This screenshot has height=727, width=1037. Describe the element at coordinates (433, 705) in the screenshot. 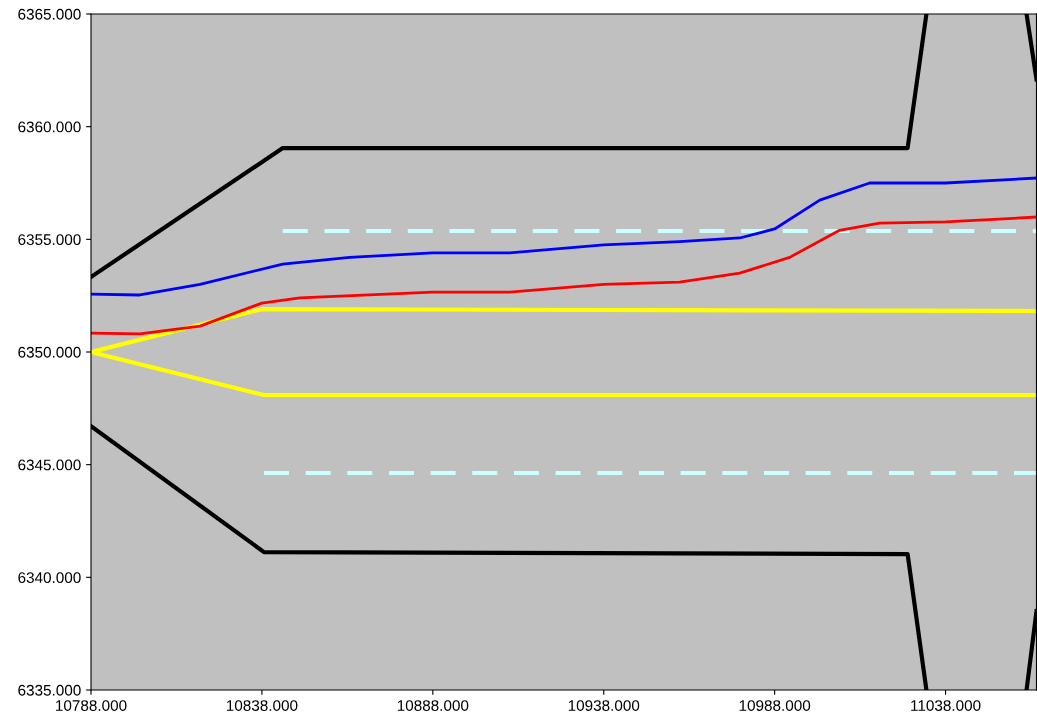

I see `x-tick-label: 10888.000` at that location.